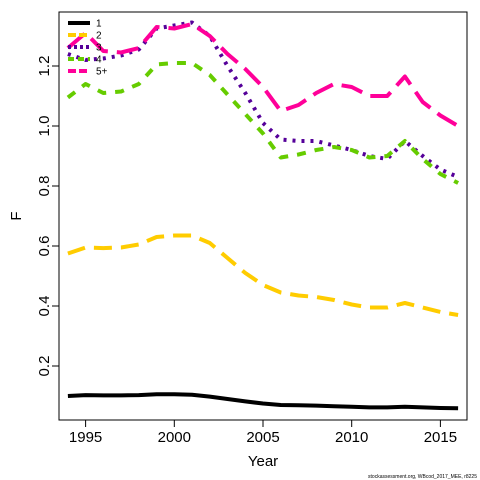 The width and height of the screenshot is (480, 480). What do you see at coordinates (44, 186) in the screenshot?
I see `y-tick-label: 0.8` at bounding box center [44, 186].